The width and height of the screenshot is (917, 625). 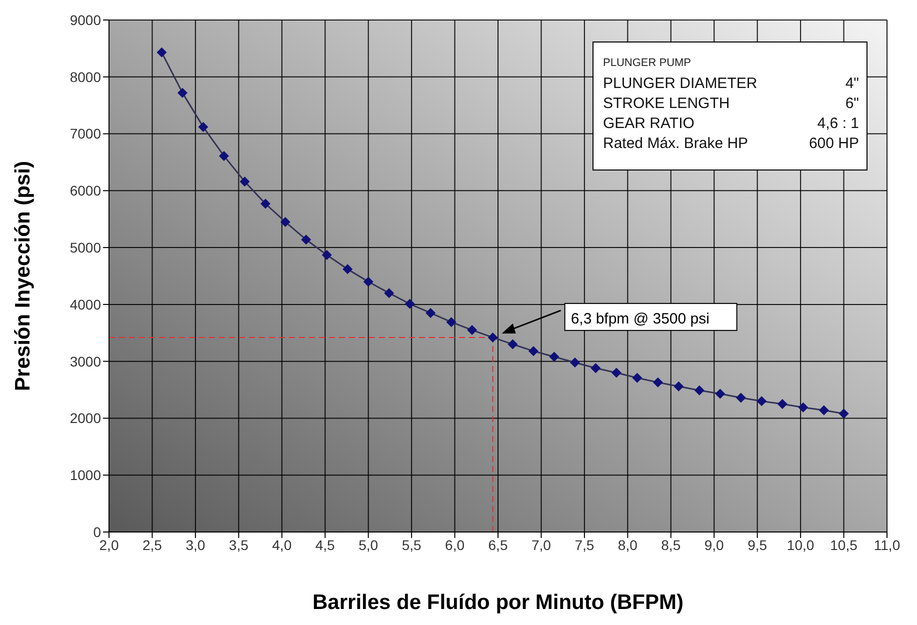 What do you see at coordinates (196, 544) in the screenshot?
I see `x-tick-label: 3,0` at bounding box center [196, 544].